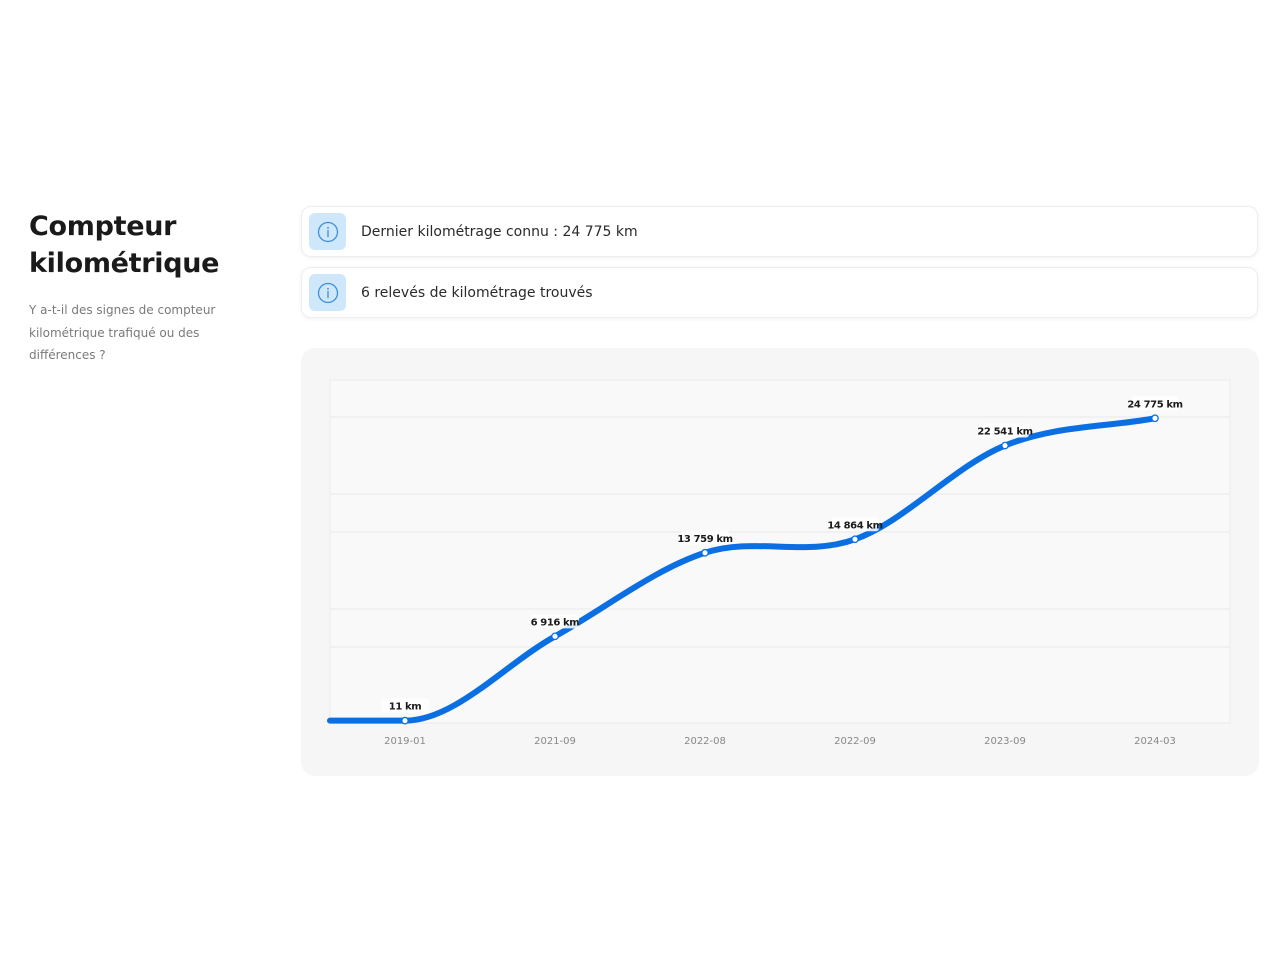  I want to click on x-tick-label: 2022-09, so click(855, 741).